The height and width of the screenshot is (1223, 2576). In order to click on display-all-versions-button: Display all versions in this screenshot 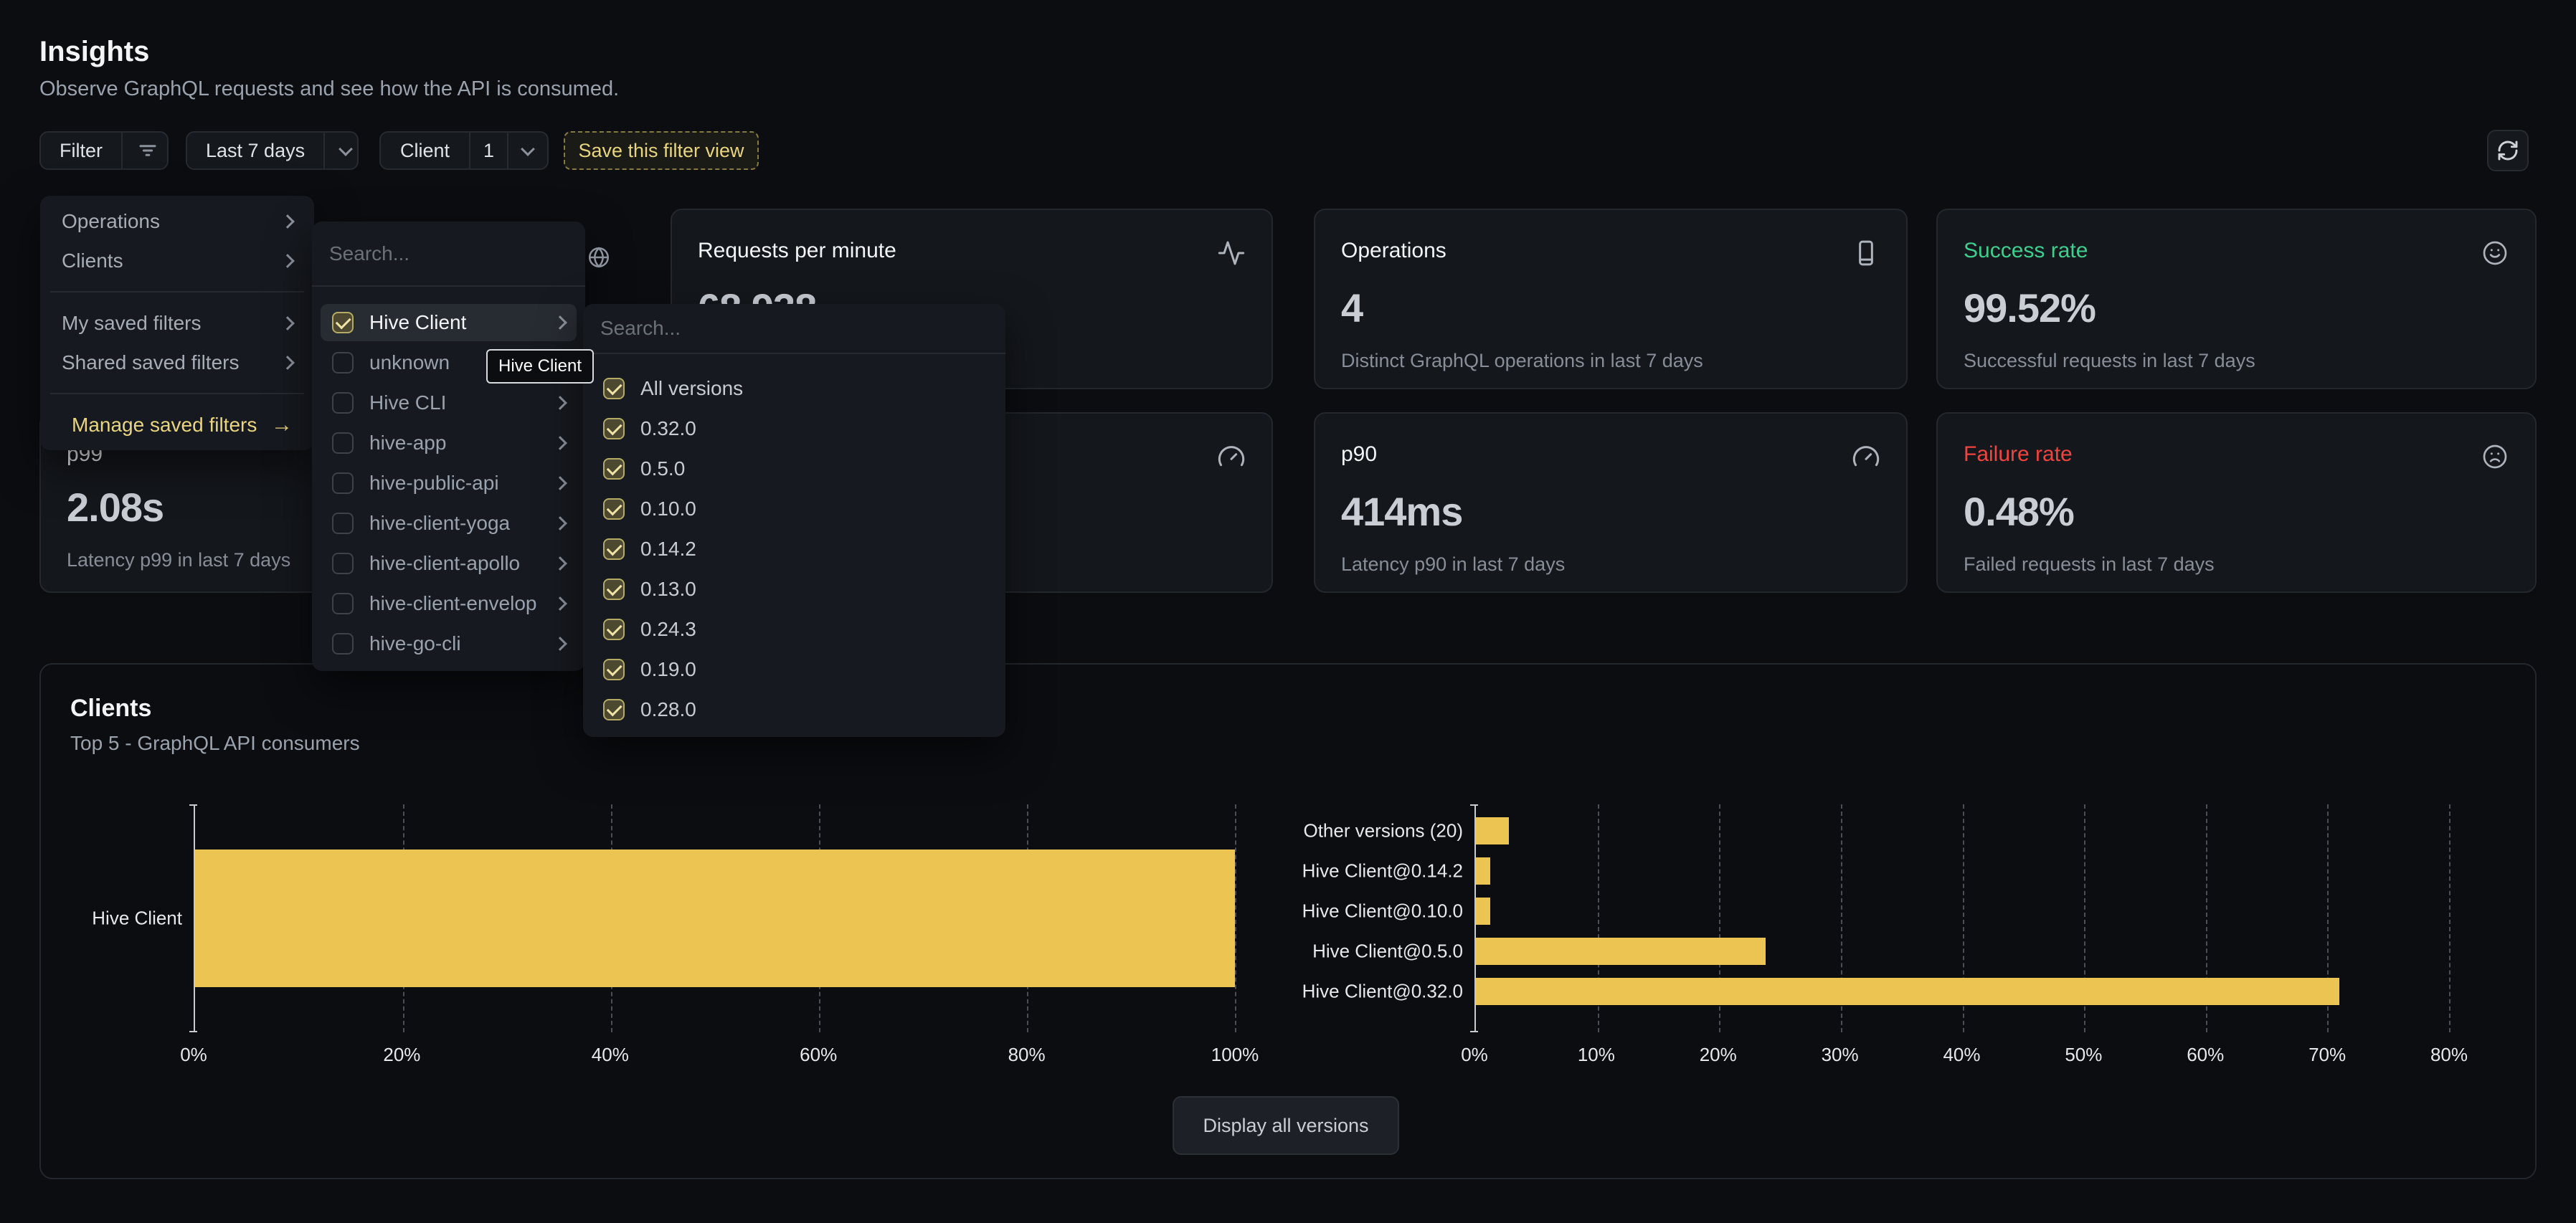, I will do `click(1286, 1125)`.